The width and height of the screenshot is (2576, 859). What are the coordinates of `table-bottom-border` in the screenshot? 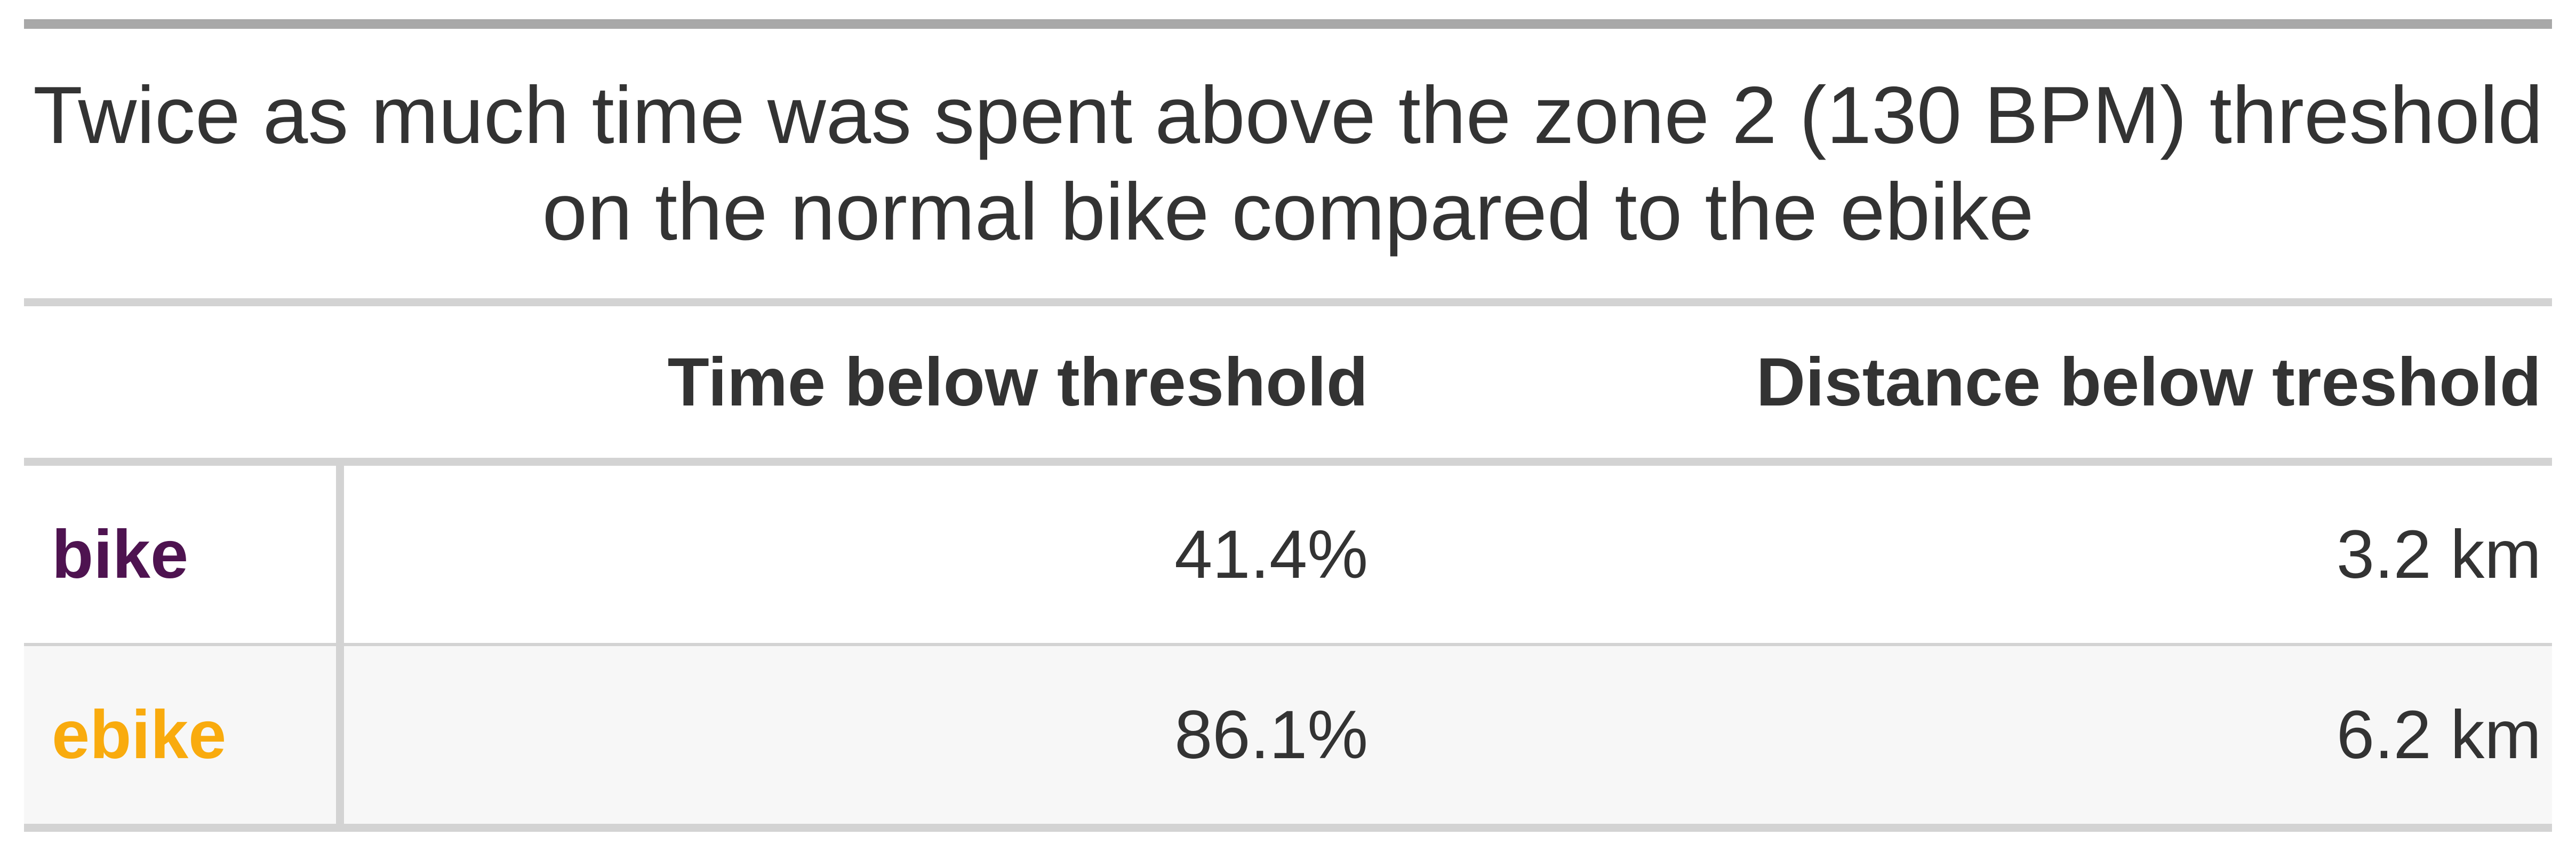 It's located at (1288, 828).